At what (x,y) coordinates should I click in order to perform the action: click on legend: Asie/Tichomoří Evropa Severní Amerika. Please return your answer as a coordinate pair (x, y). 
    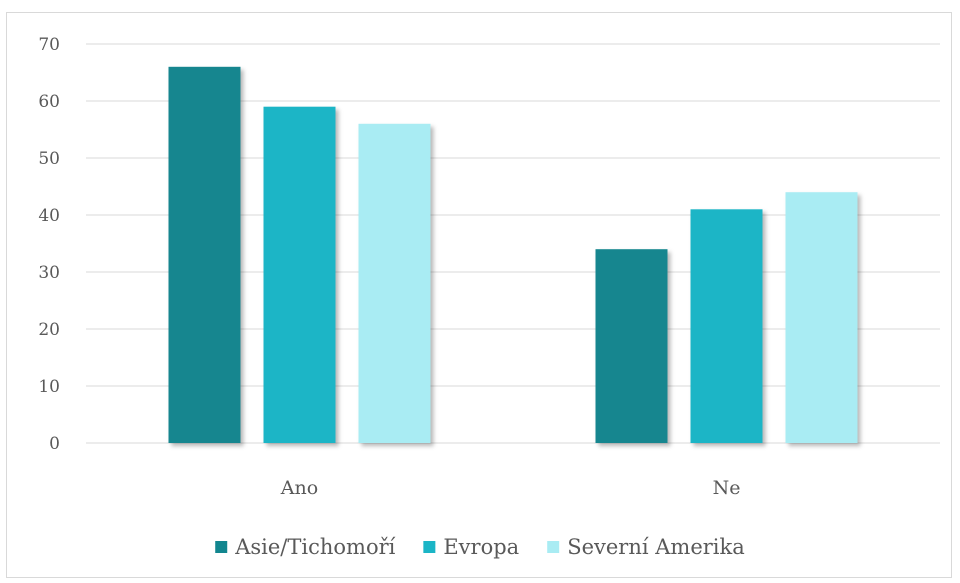
    Looking at the image, I should click on (480, 547).